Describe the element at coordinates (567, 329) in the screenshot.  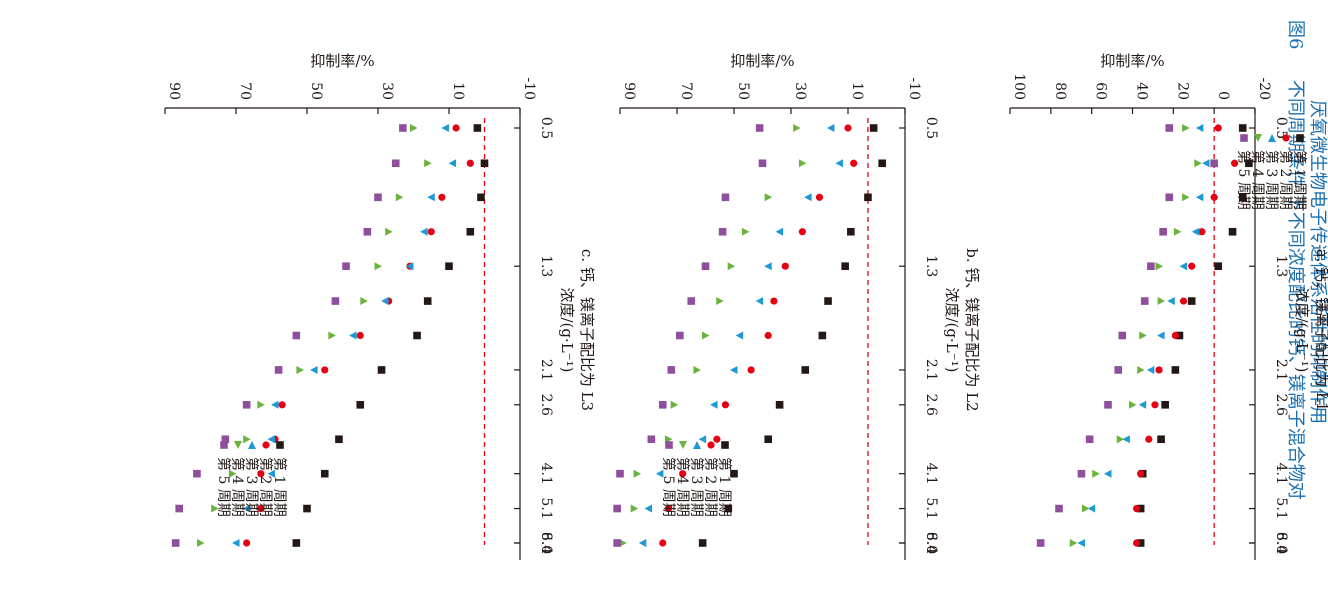
I see `panel-c-xlabel: 浓度/(g·L⁻¹)` at that location.